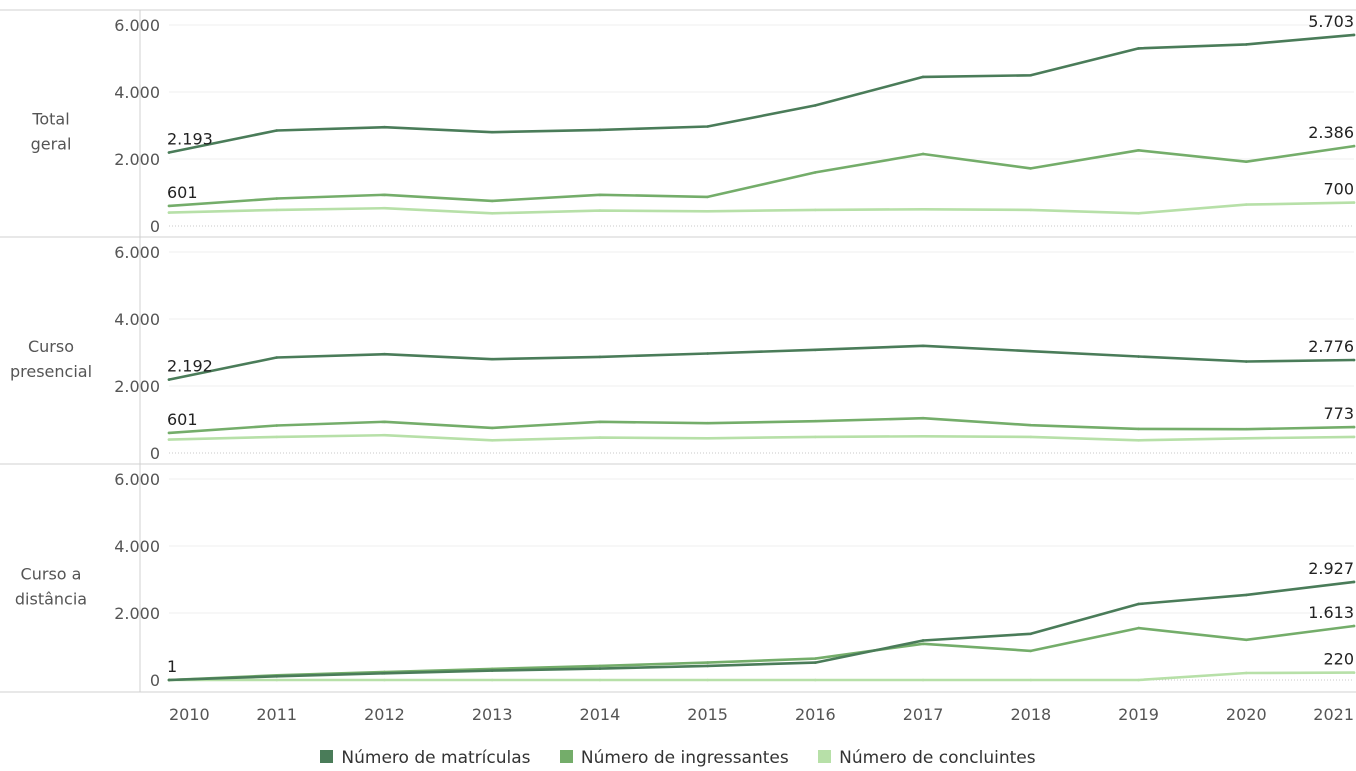  What do you see at coordinates (600, 714) in the screenshot?
I see `x-tick-label-2014: 2014` at bounding box center [600, 714].